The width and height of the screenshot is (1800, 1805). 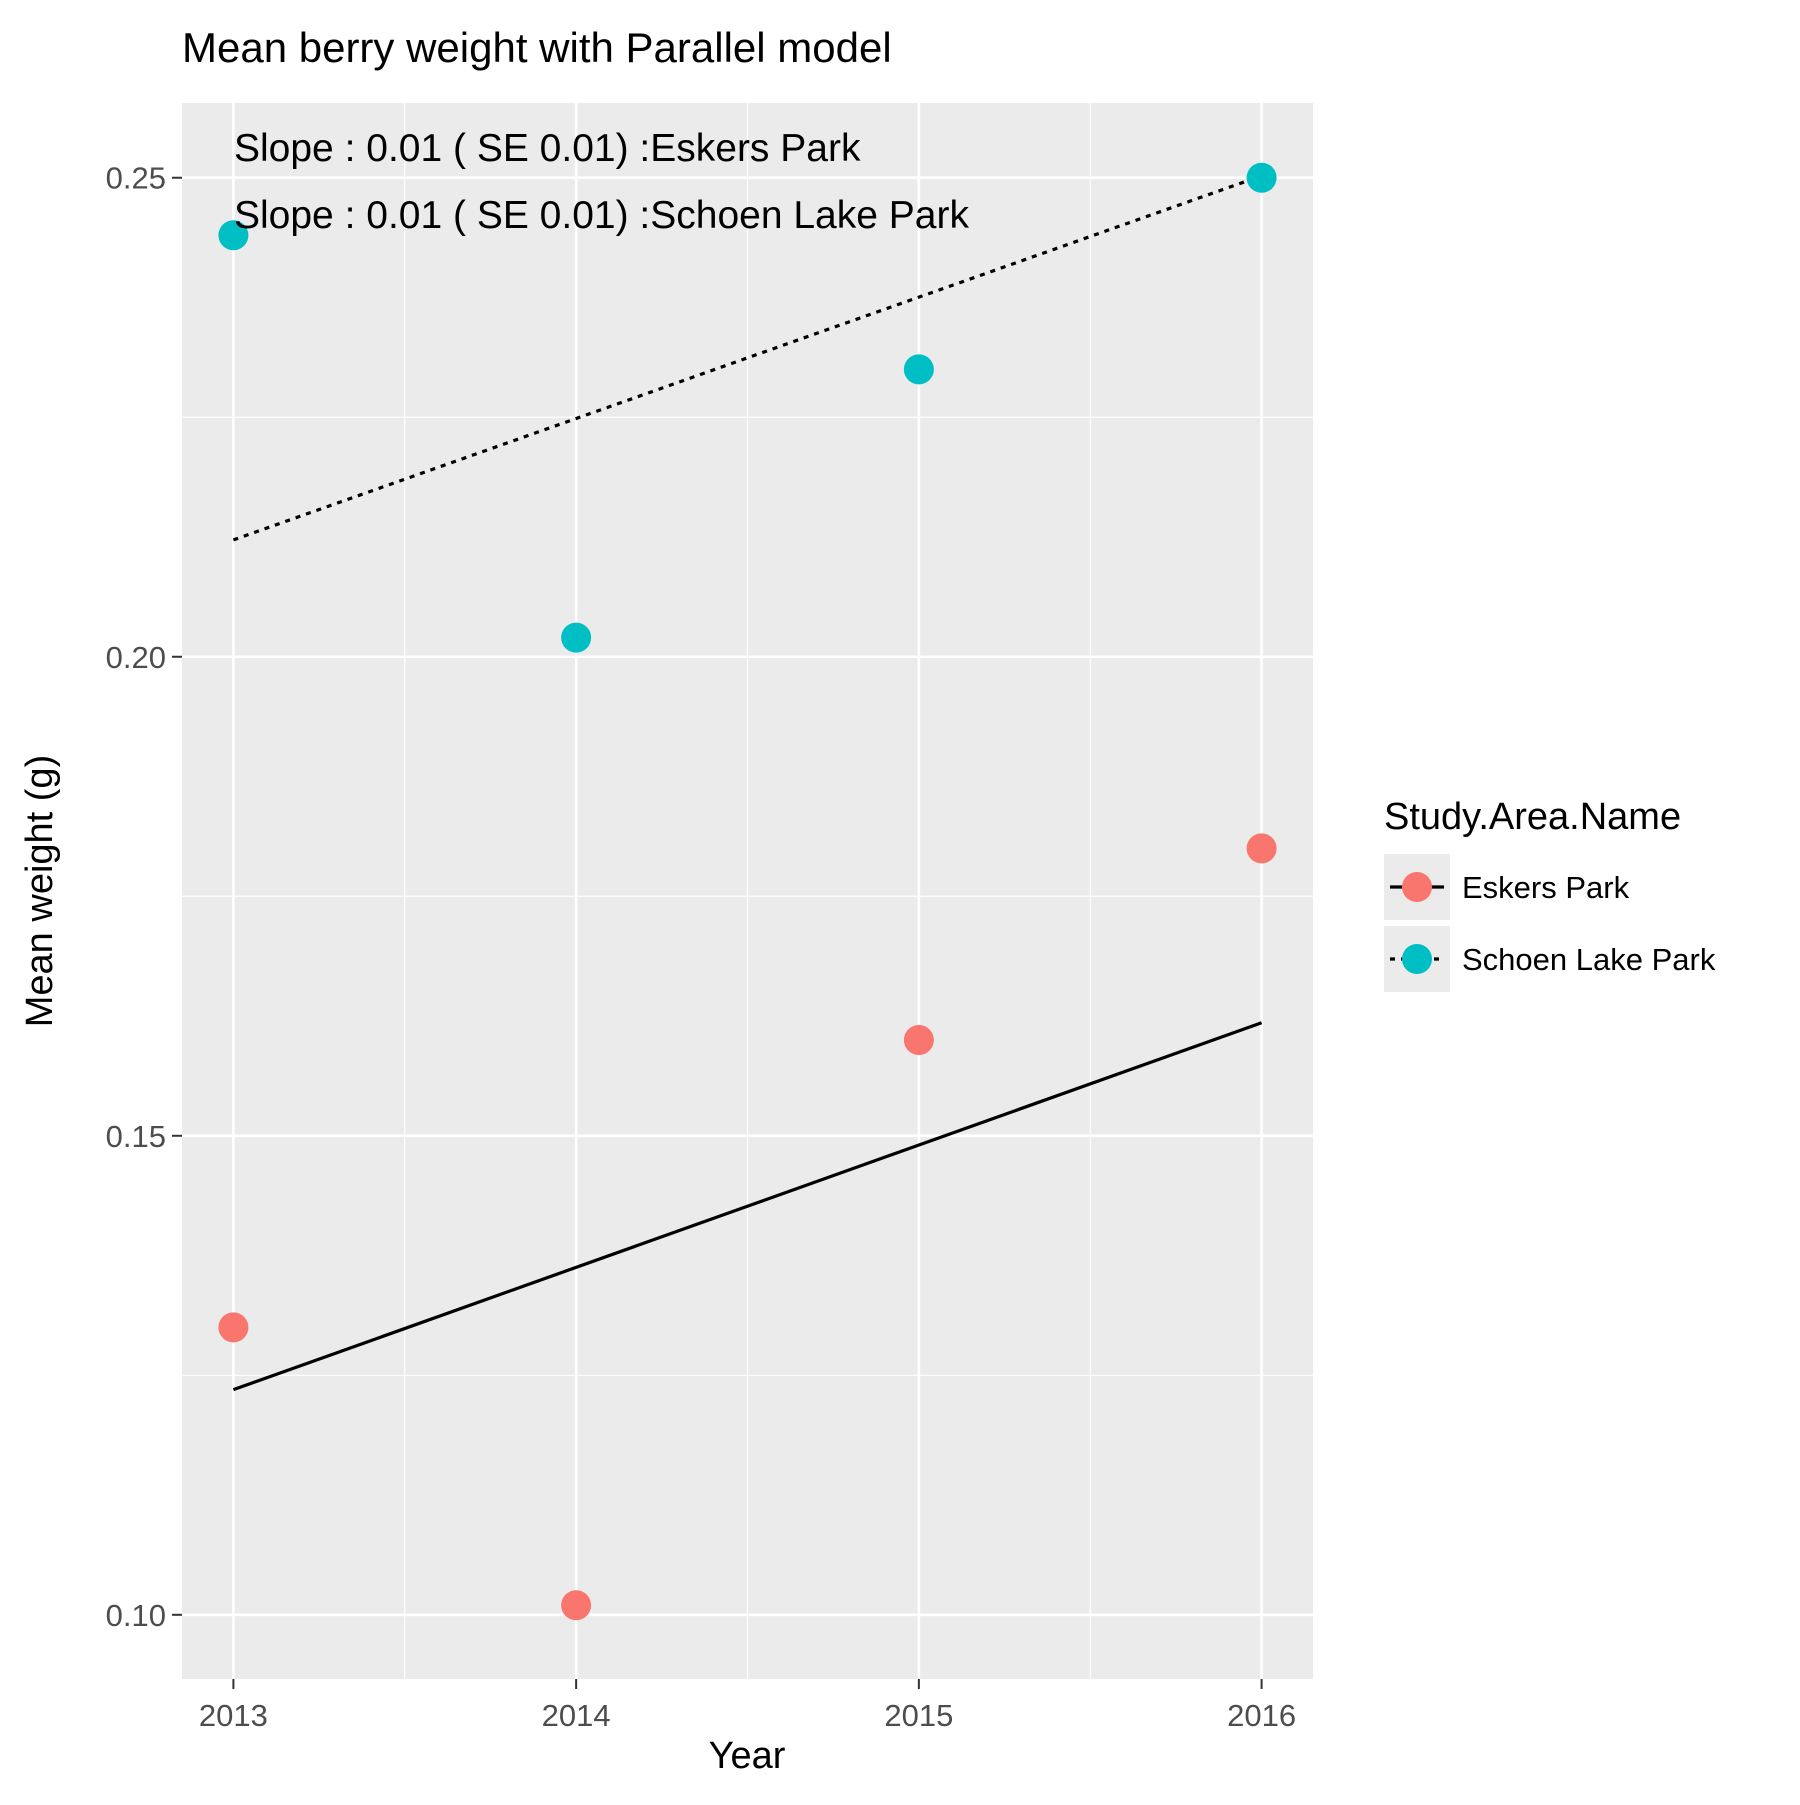 What do you see at coordinates (1532, 817) in the screenshot?
I see `legend-title: Study.Area.Name` at bounding box center [1532, 817].